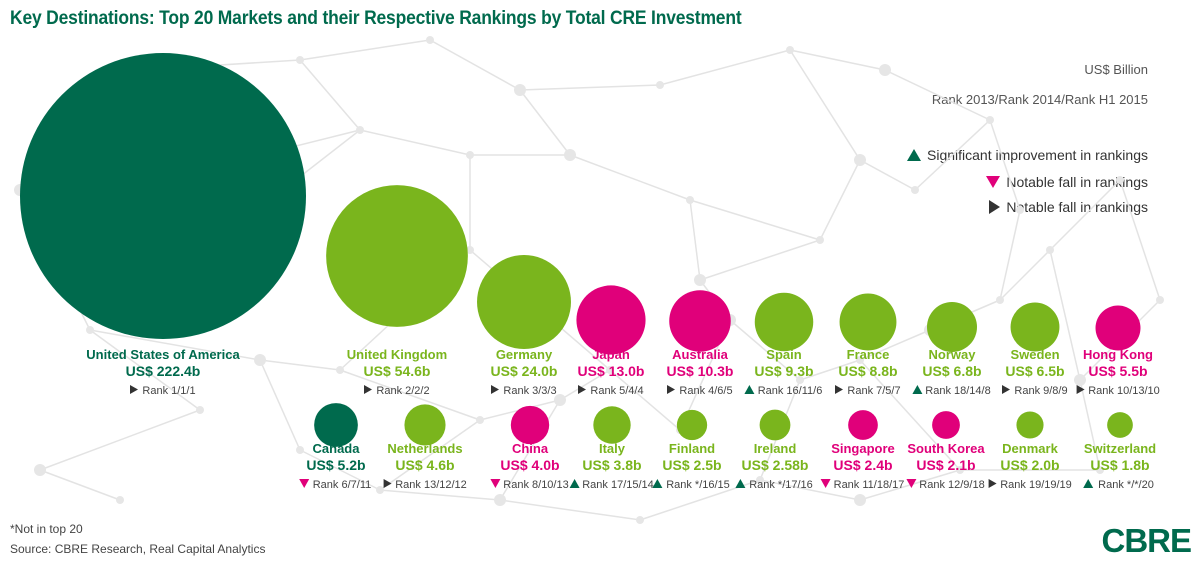 This screenshot has height=574, width=1201. Describe the element at coordinates (951, 485) in the screenshot. I see `market-rank: Rank 12/9/18` at that location.